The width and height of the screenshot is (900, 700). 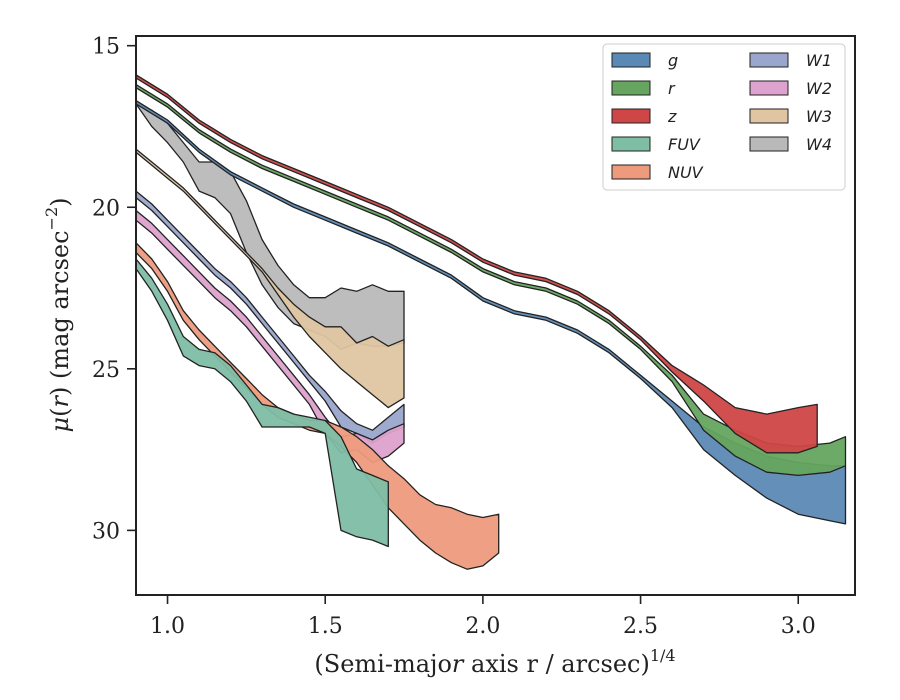 I want to click on legend-label-w4: W4, so click(x=819, y=144).